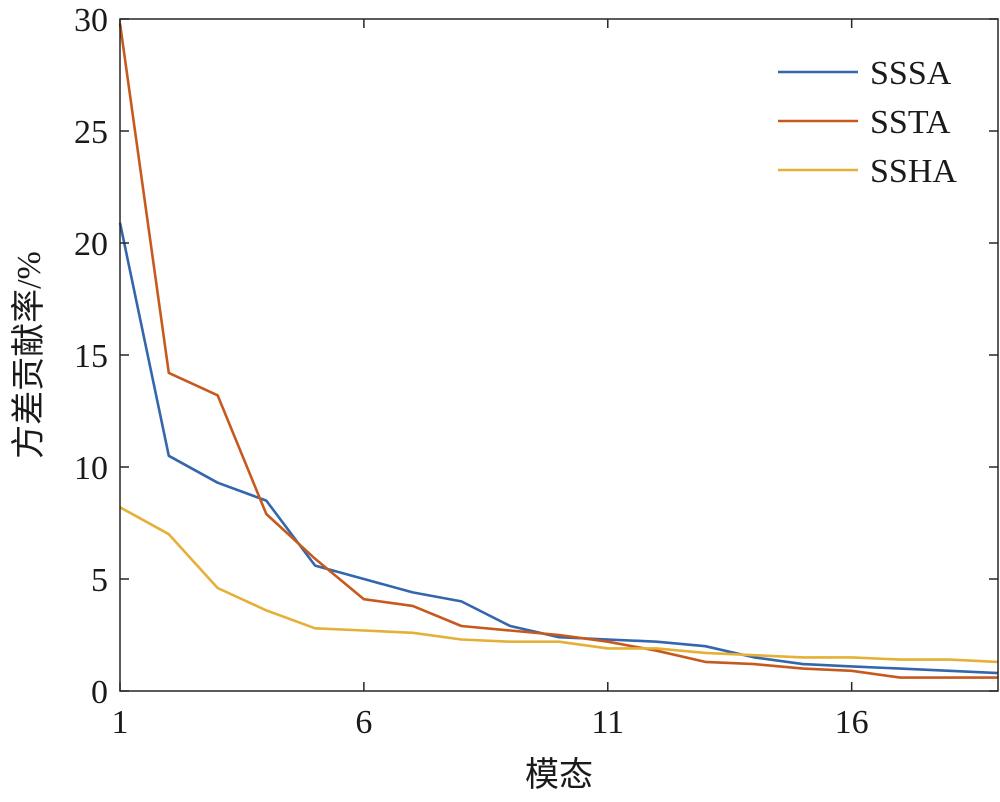 The image size is (1000, 802). Describe the element at coordinates (607, 722) in the screenshot. I see `x-tick-label: 11` at that location.